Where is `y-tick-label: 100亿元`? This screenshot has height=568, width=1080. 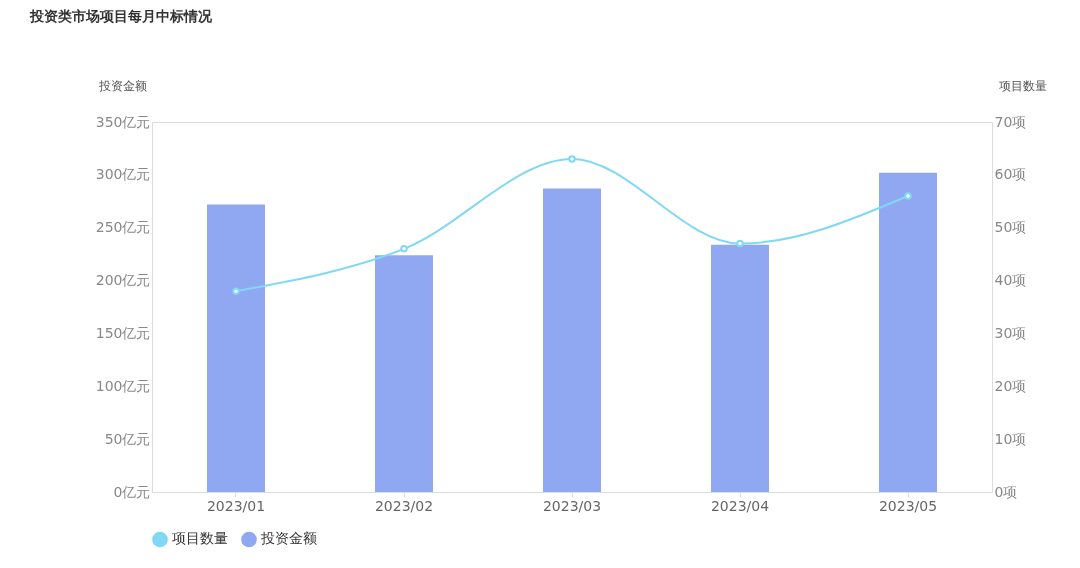 y-tick-label: 100亿元 is located at coordinates (123, 385).